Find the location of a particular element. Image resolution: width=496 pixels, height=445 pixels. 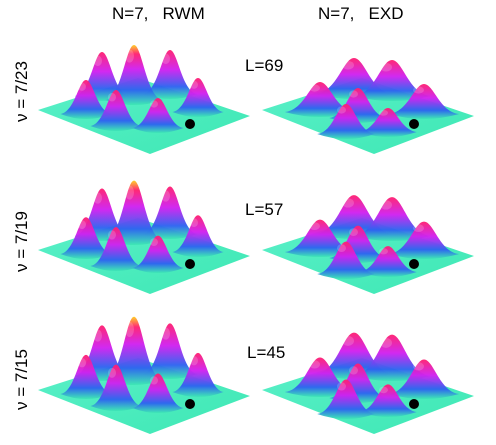

column-title-exd: N=7, EXD is located at coordinates (361, 13).